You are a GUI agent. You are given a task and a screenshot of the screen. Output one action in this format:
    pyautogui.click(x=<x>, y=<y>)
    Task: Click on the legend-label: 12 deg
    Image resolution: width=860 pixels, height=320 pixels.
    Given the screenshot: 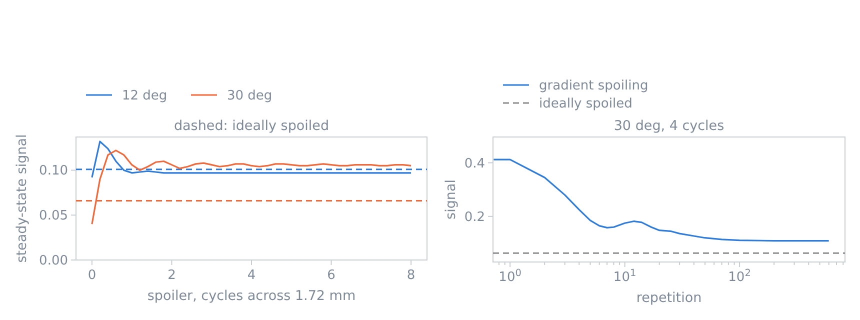 What is the action you would take?
    pyautogui.click(x=145, y=96)
    